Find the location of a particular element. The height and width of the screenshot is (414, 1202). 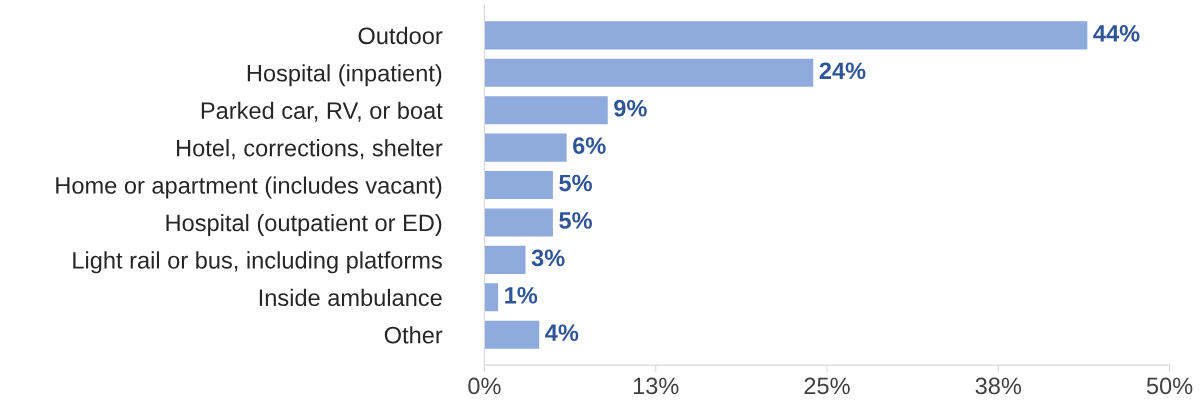

y-tick-label: Hospital (inpatient) is located at coordinates (344, 75).